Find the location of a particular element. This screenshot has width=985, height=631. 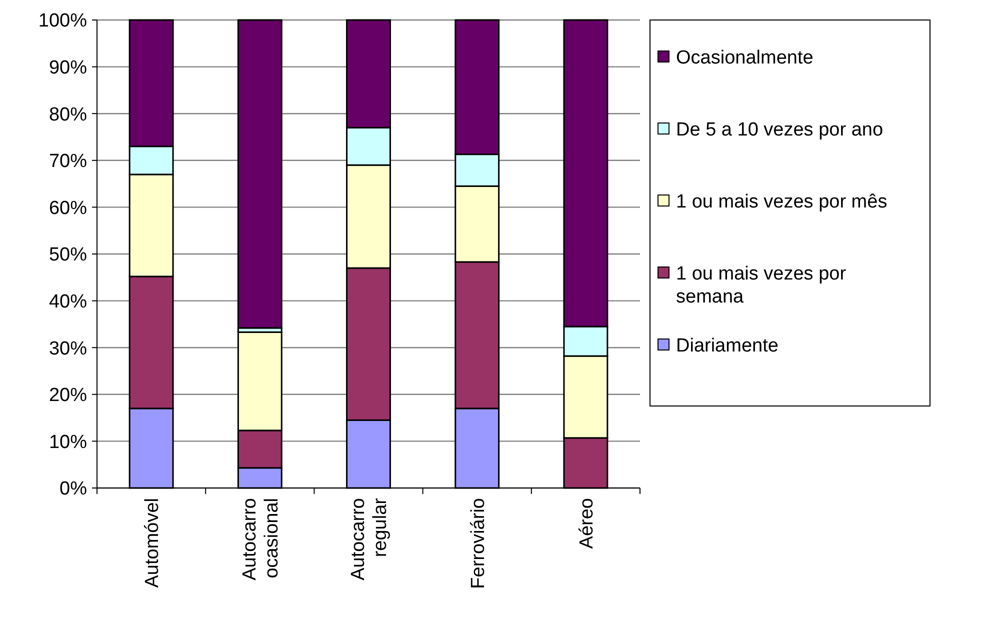

bar is located at coordinates (259, 174).